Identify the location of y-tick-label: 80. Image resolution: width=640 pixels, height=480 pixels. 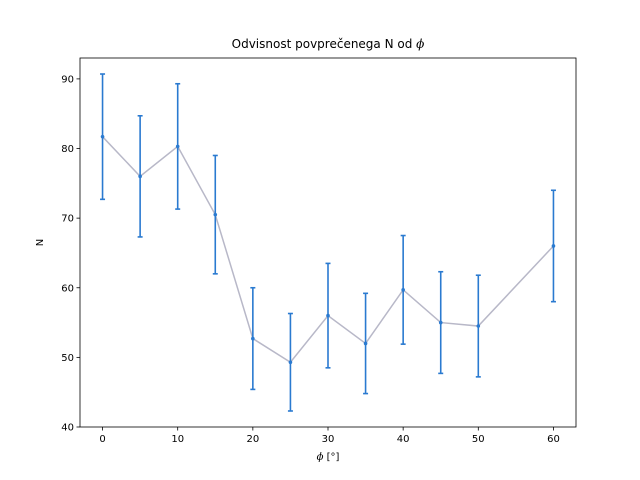
(67, 149).